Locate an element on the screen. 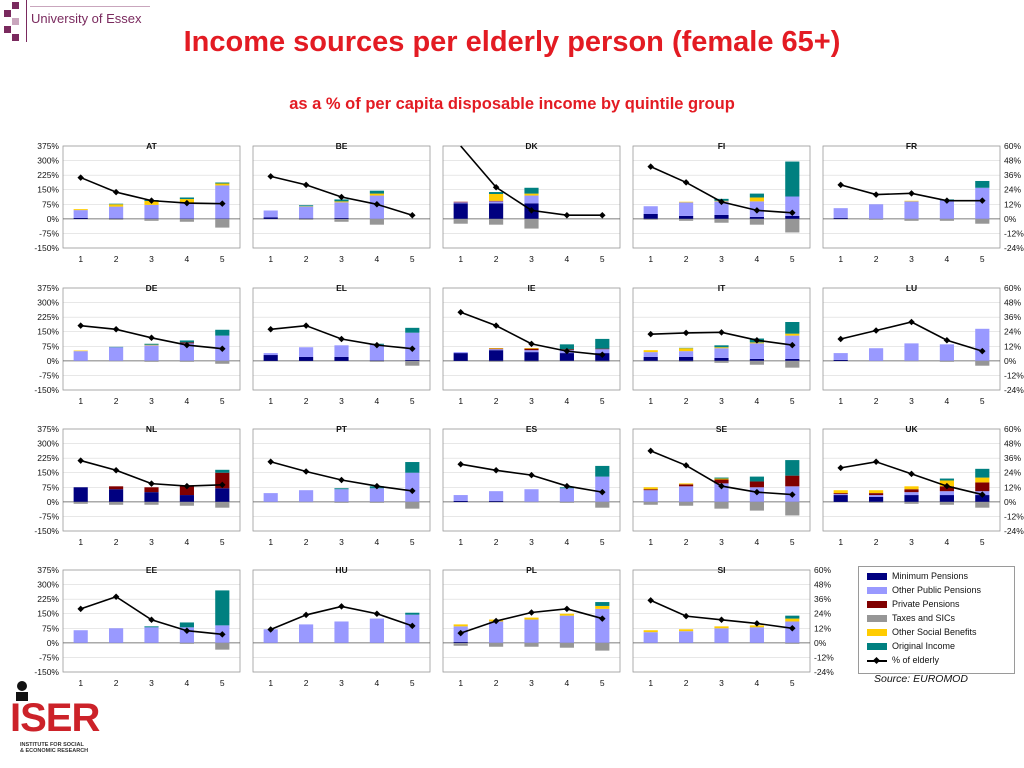 This screenshot has width=1024, height=768. plot-area is located at coordinates (341, 621).